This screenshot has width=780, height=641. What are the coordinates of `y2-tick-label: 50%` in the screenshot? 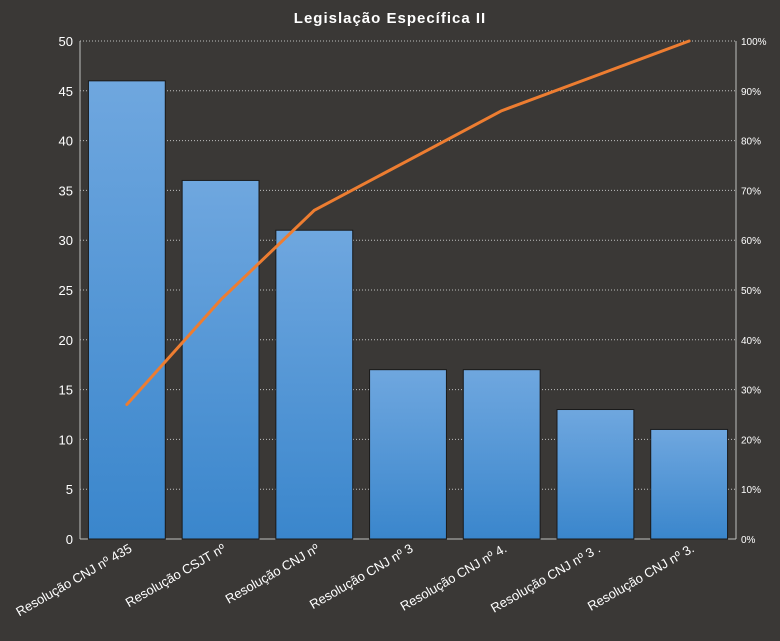 It's located at (751, 291).